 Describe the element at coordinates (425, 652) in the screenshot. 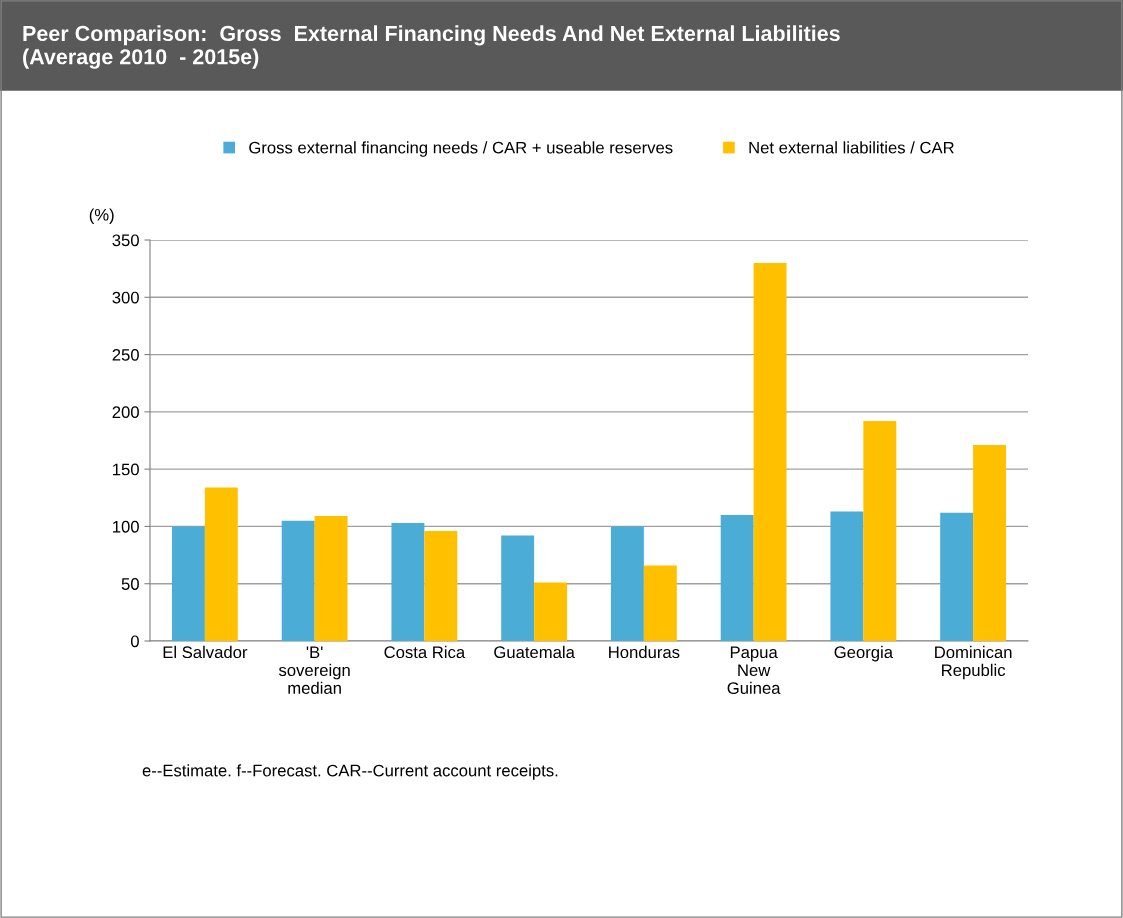

I see `x-tick-label: Costa Rica` at that location.